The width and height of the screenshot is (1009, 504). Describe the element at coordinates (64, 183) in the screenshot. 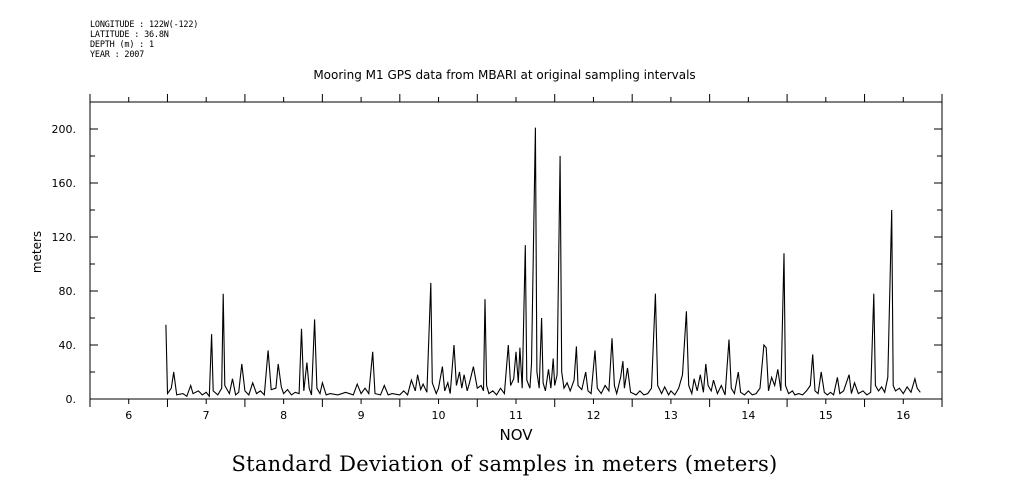

I see `y-tick-label: 160.` at that location.